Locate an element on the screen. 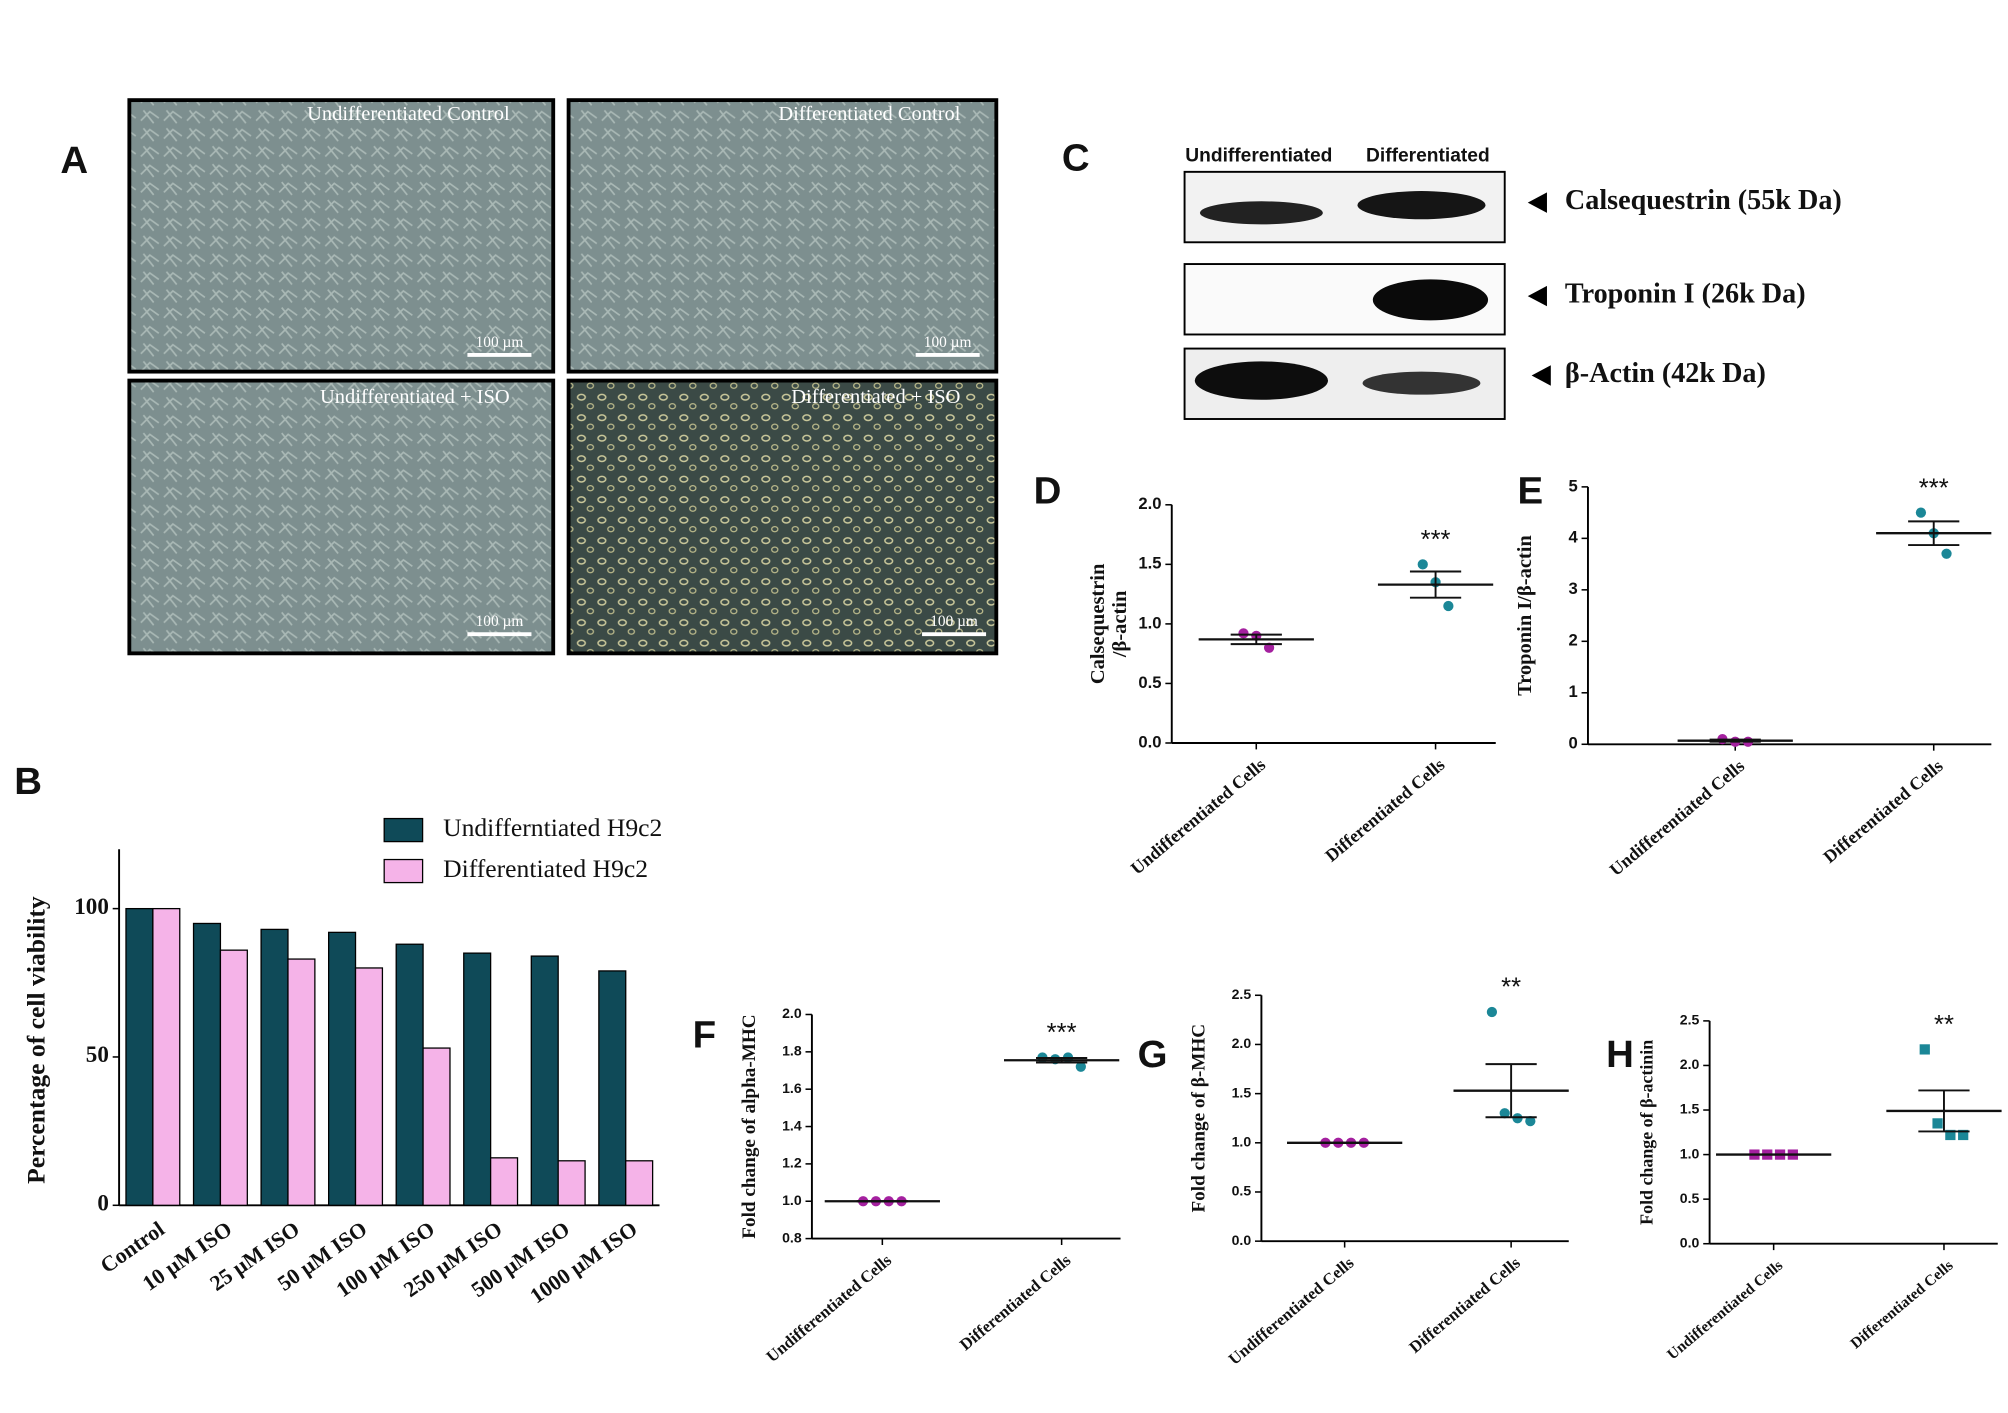 The width and height of the screenshot is (2008, 1413). panel-letter: A is located at coordinates (74, 160).